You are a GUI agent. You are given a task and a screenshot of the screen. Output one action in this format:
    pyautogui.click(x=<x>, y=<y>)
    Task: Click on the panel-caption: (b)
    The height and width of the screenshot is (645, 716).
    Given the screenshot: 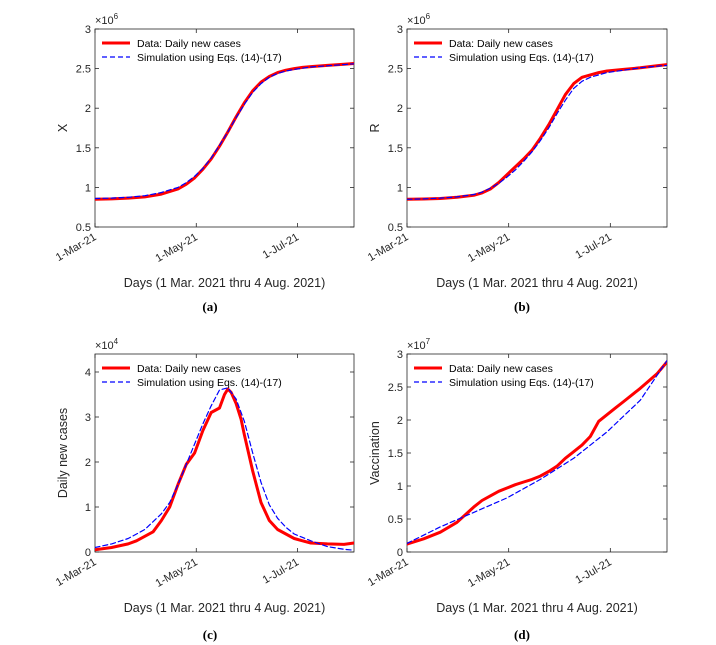 What is the action you would take?
    pyautogui.click(x=522, y=306)
    